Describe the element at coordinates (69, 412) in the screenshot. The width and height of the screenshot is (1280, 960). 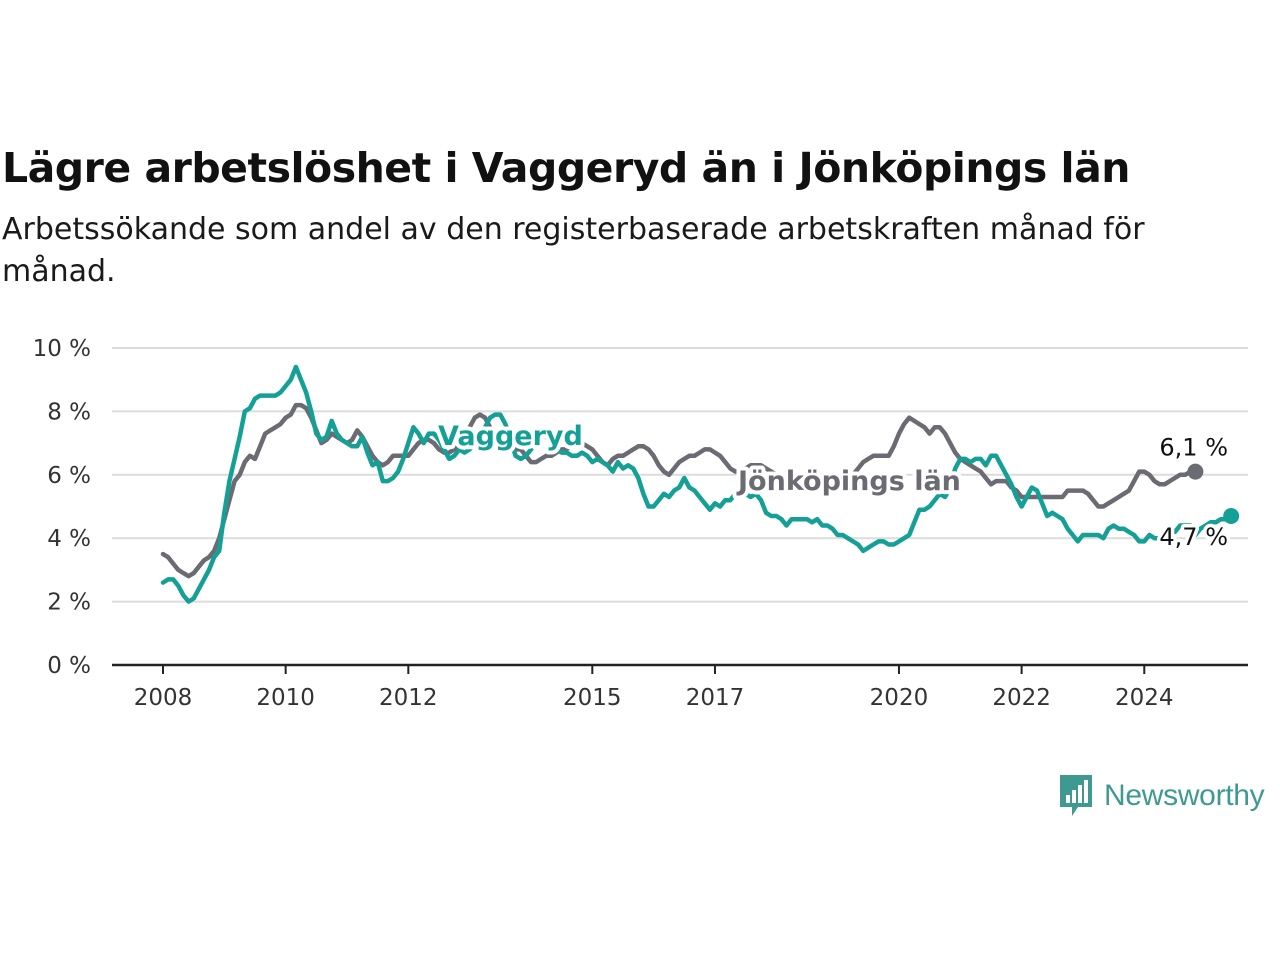
I see `y-tick-label: 8 %` at that location.